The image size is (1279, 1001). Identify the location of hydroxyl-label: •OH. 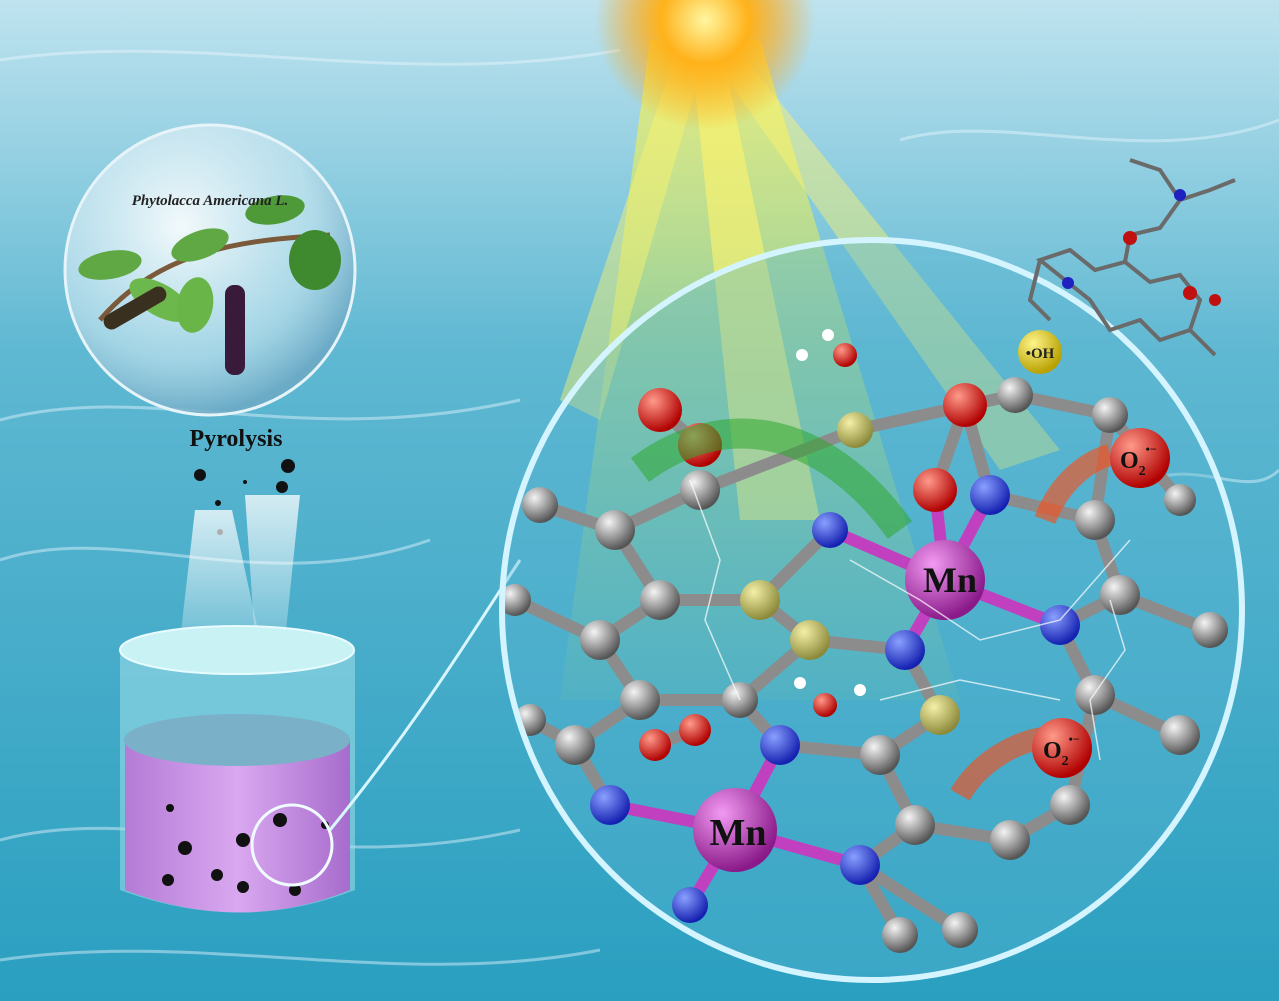
(1040, 354).